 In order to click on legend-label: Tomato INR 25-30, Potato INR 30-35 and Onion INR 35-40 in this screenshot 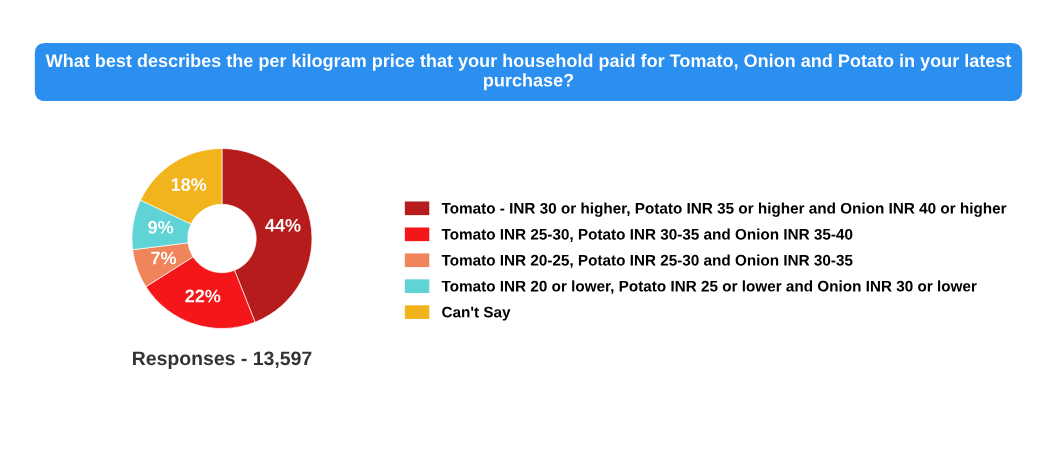, I will do `click(647, 235)`.